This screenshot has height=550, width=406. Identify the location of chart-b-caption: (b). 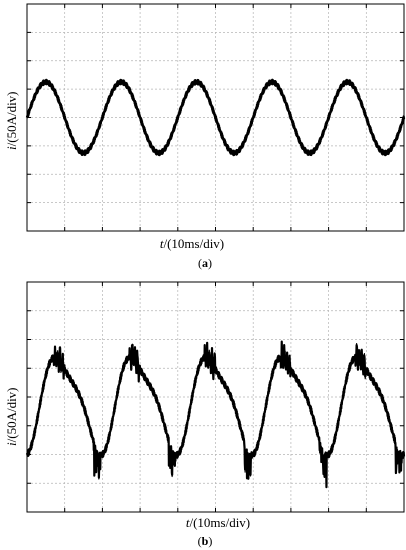
(205, 541).